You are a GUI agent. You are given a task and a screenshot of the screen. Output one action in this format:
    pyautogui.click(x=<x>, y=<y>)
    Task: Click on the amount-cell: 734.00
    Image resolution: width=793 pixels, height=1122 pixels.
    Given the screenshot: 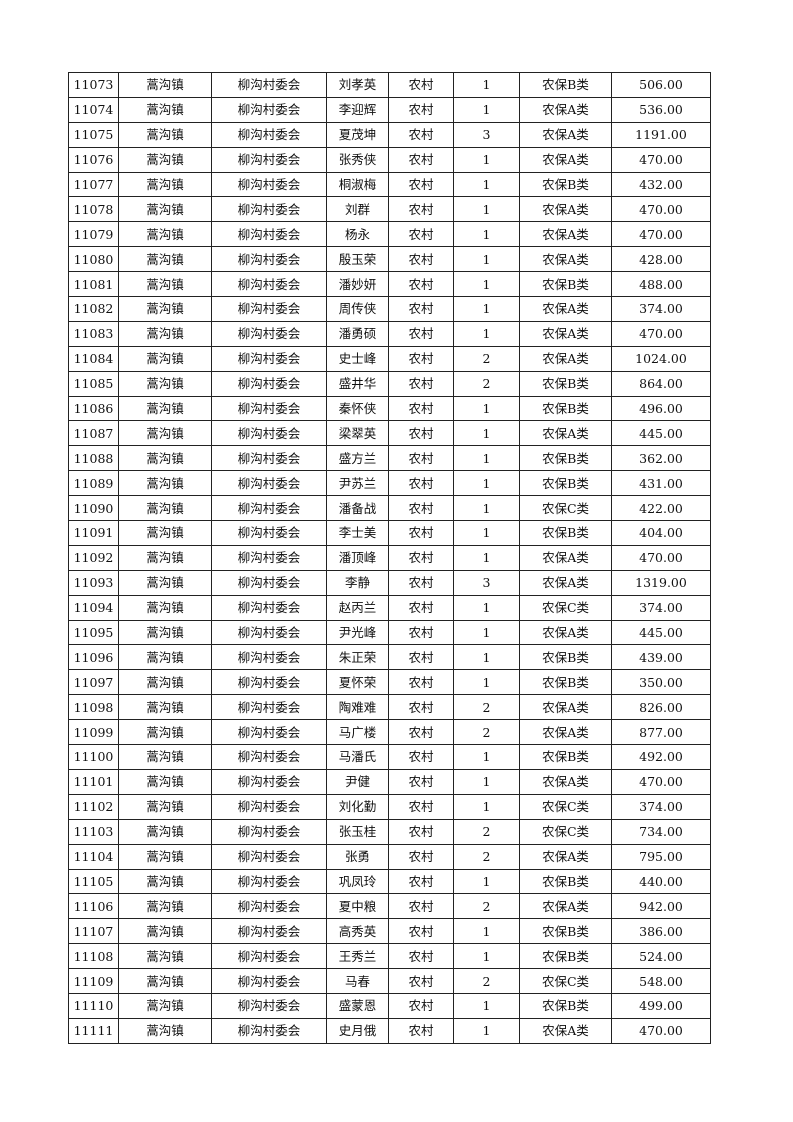 What is the action you would take?
    pyautogui.click(x=661, y=831)
    